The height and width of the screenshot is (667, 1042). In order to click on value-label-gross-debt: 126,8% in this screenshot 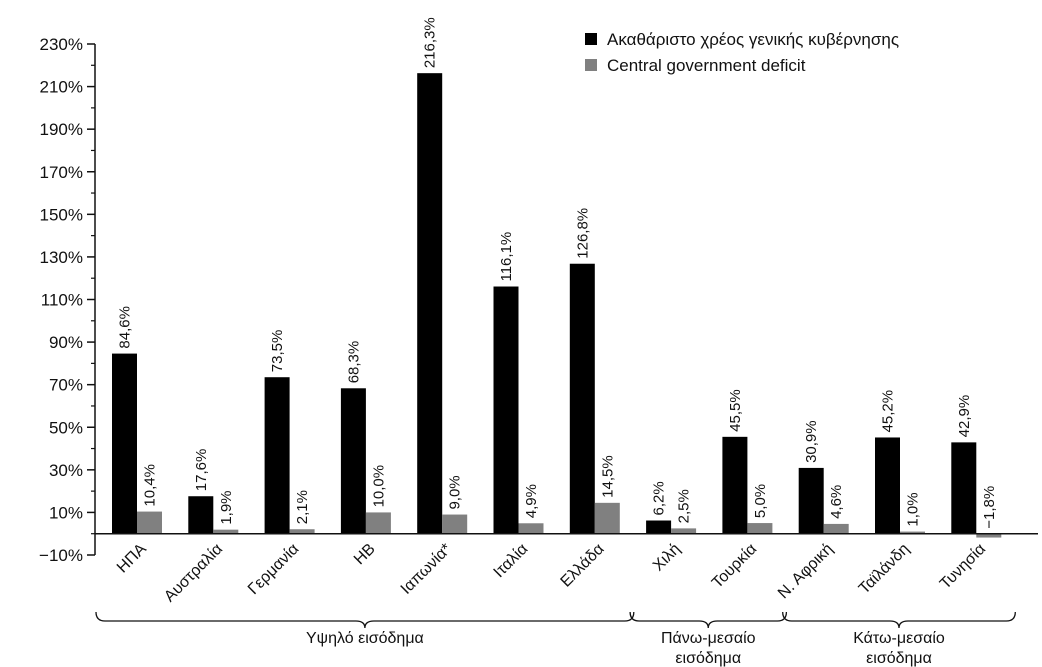, I will do `click(582, 233)`.